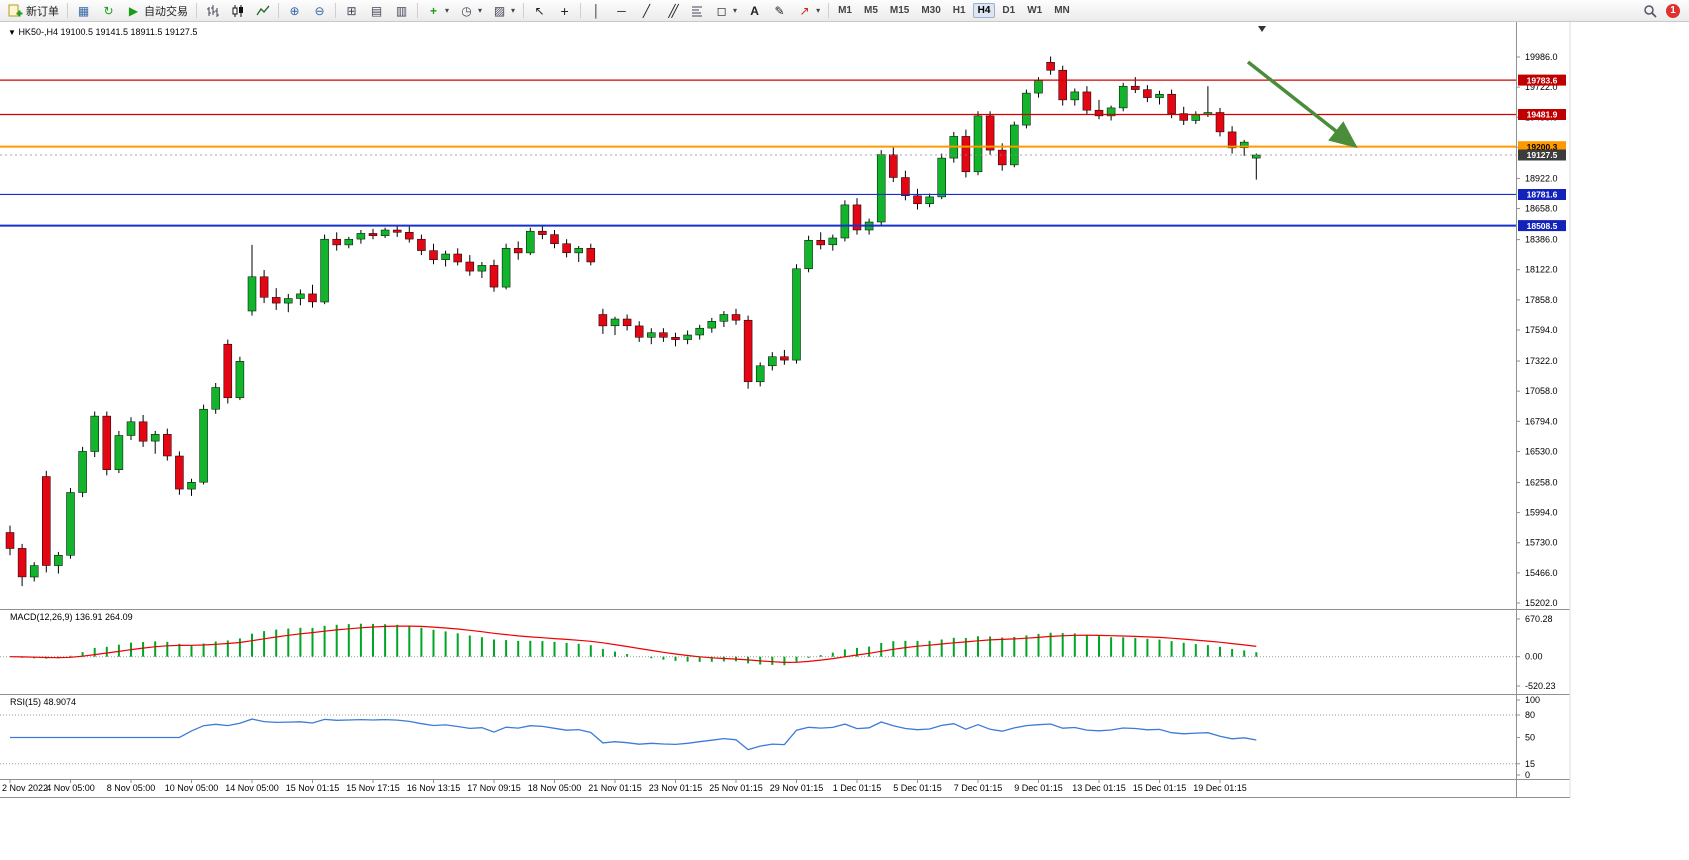 Image resolution: width=1689 pixels, height=860 pixels. What do you see at coordinates (1099, 788) in the screenshot?
I see `svg-text: 13 Dec 01:15` at bounding box center [1099, 788].